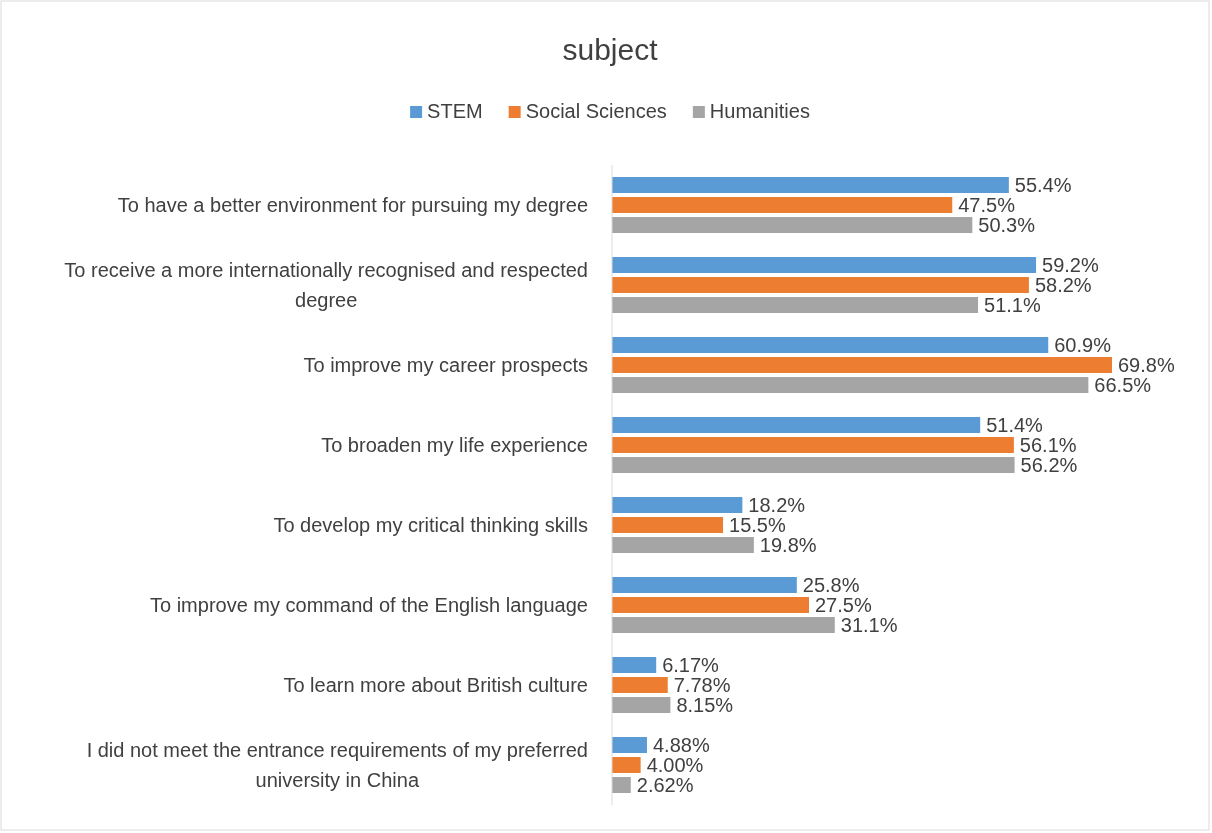 The image size is (1212, 833). What do you see at coordinates (596, 111) in the screenshot?
I see `legend-label: Social Sciences` at bounding box center [596, 111].